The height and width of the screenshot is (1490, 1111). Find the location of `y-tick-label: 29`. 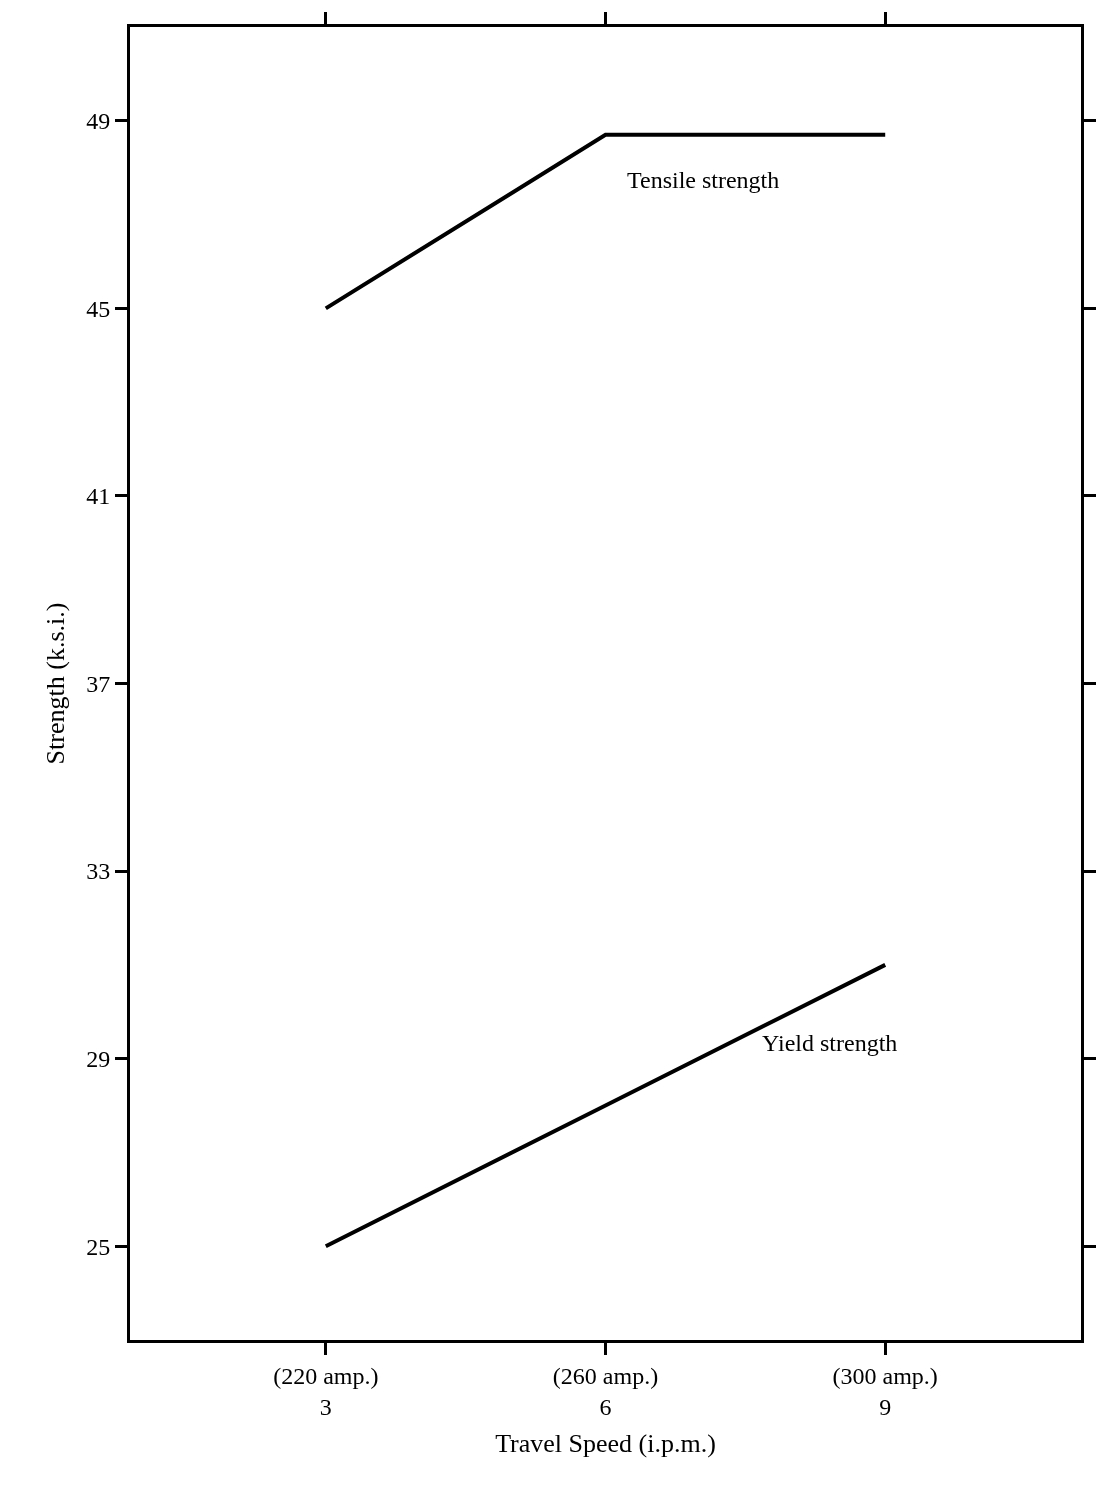

y-tick-label: 29 is located at coordinates (98, 1059).